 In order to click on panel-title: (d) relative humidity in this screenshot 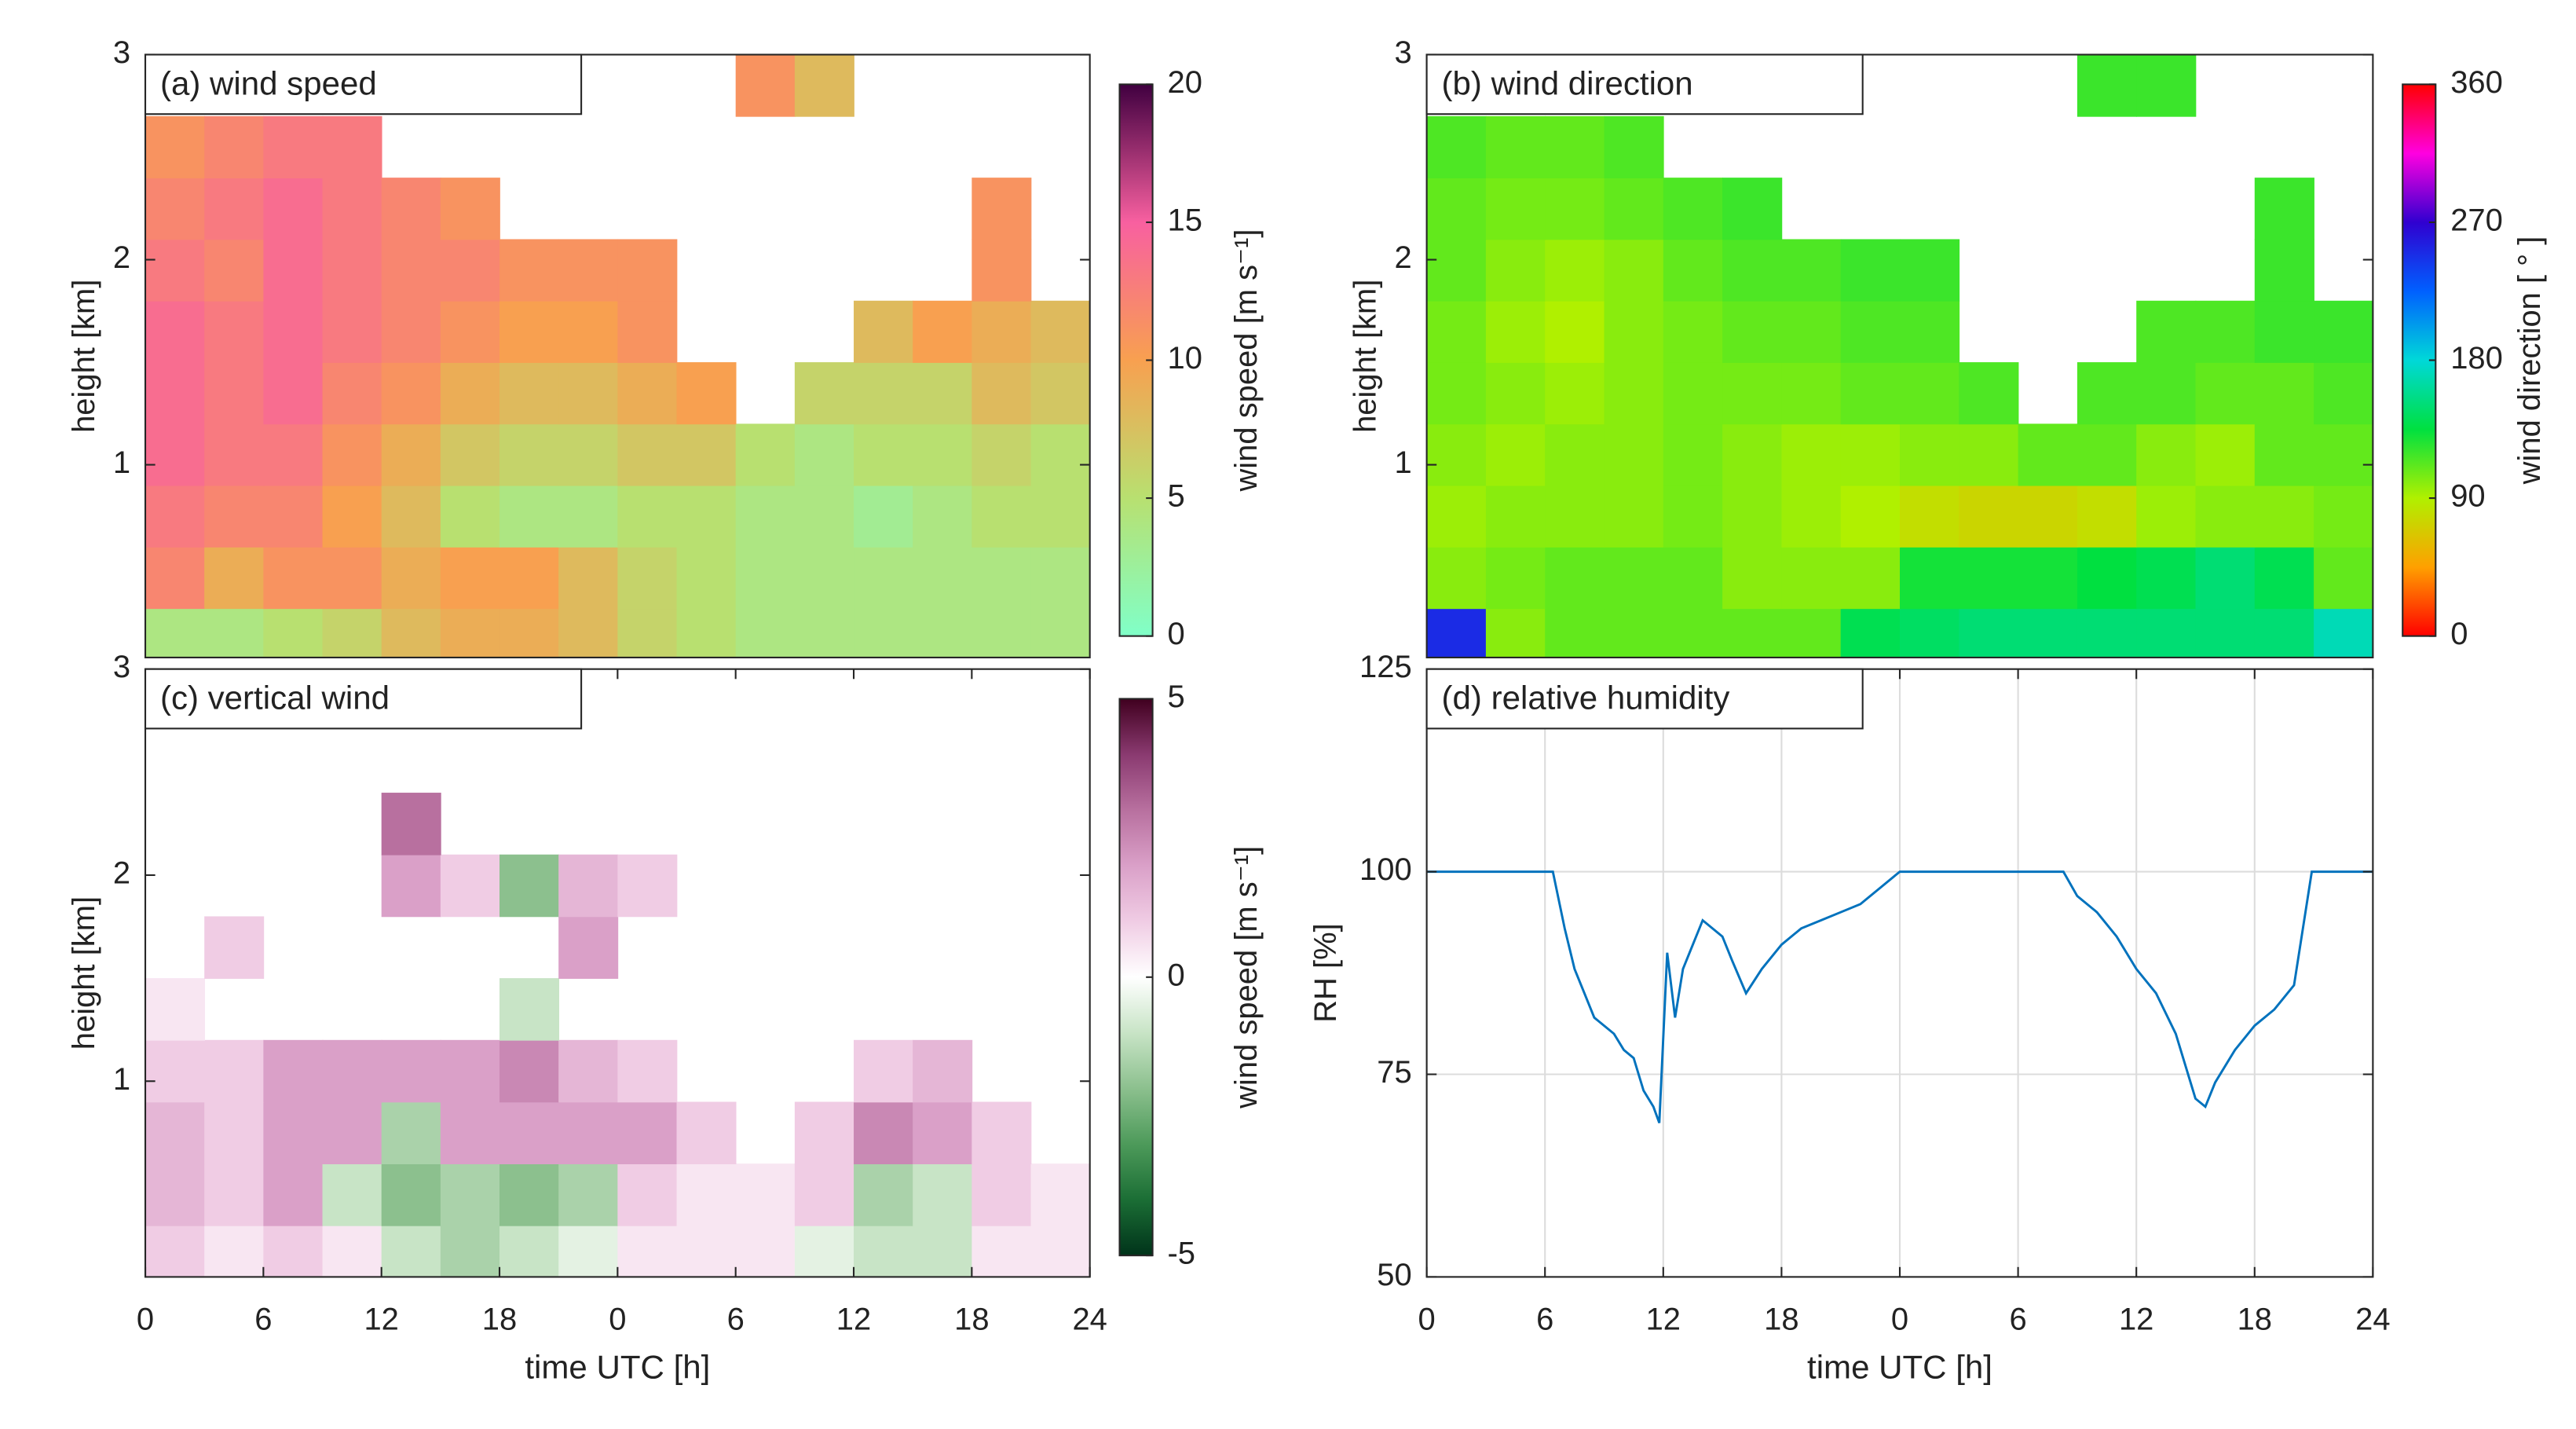, I will do `click(1586, 698)`.